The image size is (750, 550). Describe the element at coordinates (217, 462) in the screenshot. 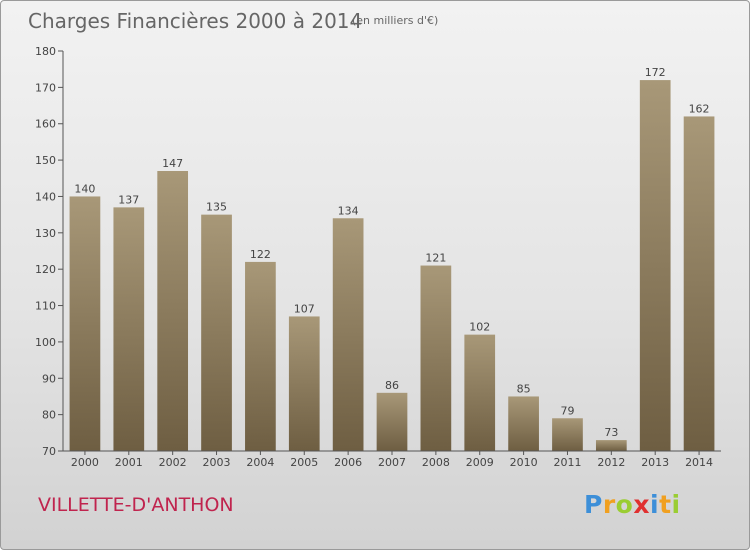

I see `x-tick-label: 2003` at that location.